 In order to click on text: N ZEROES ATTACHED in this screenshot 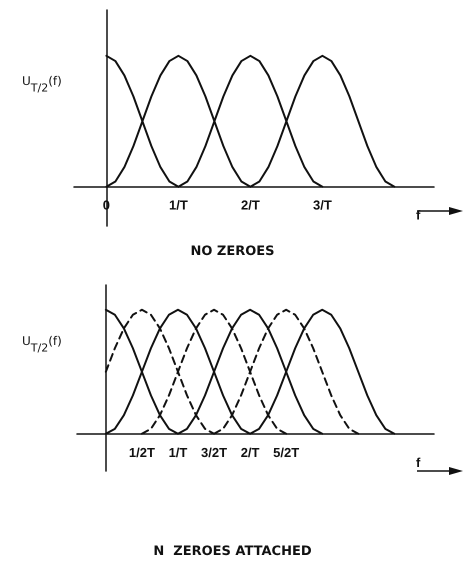, I will do `click(232, 551)`.